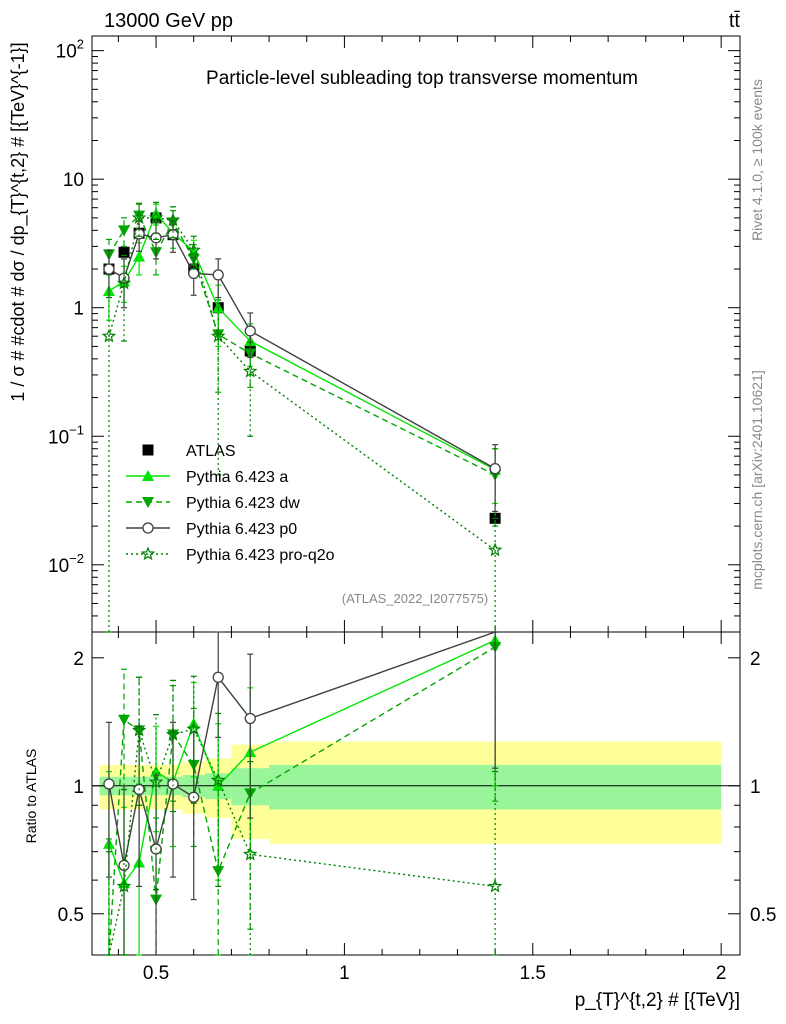 The height and width of the screenshot is (1024, 786). I want to click on analysis-label: (ATLAS_2022_I2077575), so click(415, 598).